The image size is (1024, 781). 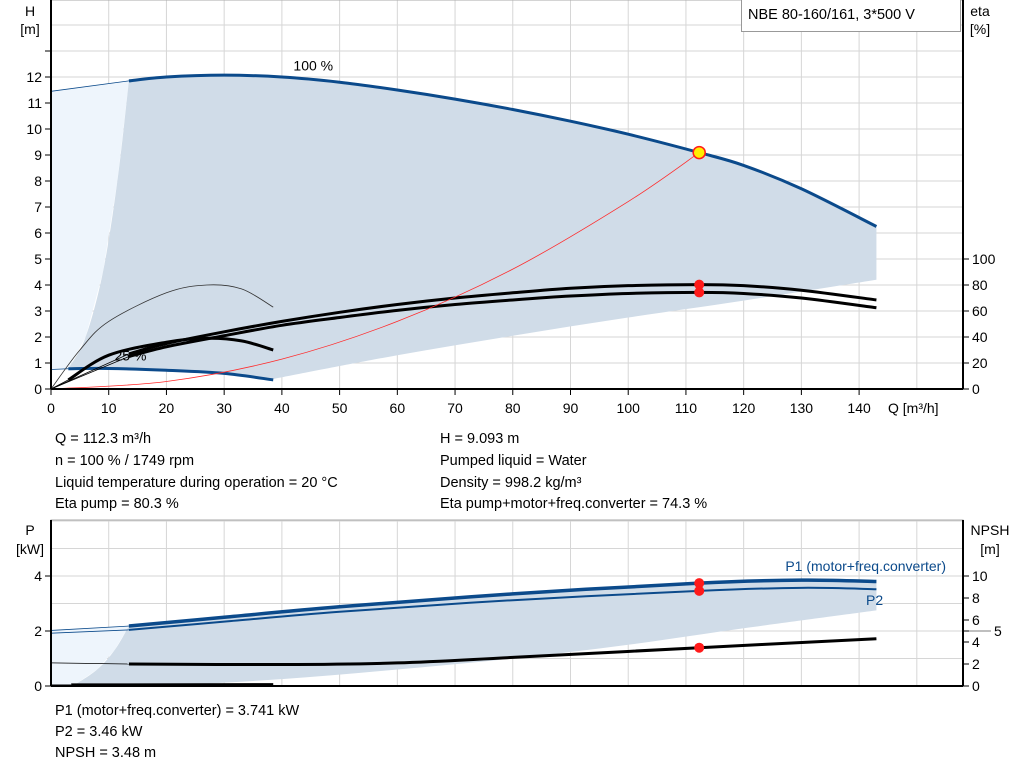 I want to click on eta-total-extension, so click(x=90, y=373).